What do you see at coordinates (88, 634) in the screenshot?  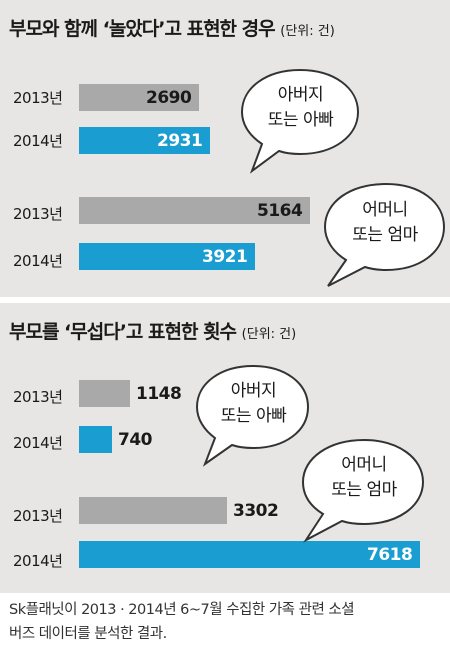 I see `footnote-line: 버즈 데이터를 분석한 결과.` at bounding box center [88, 634].